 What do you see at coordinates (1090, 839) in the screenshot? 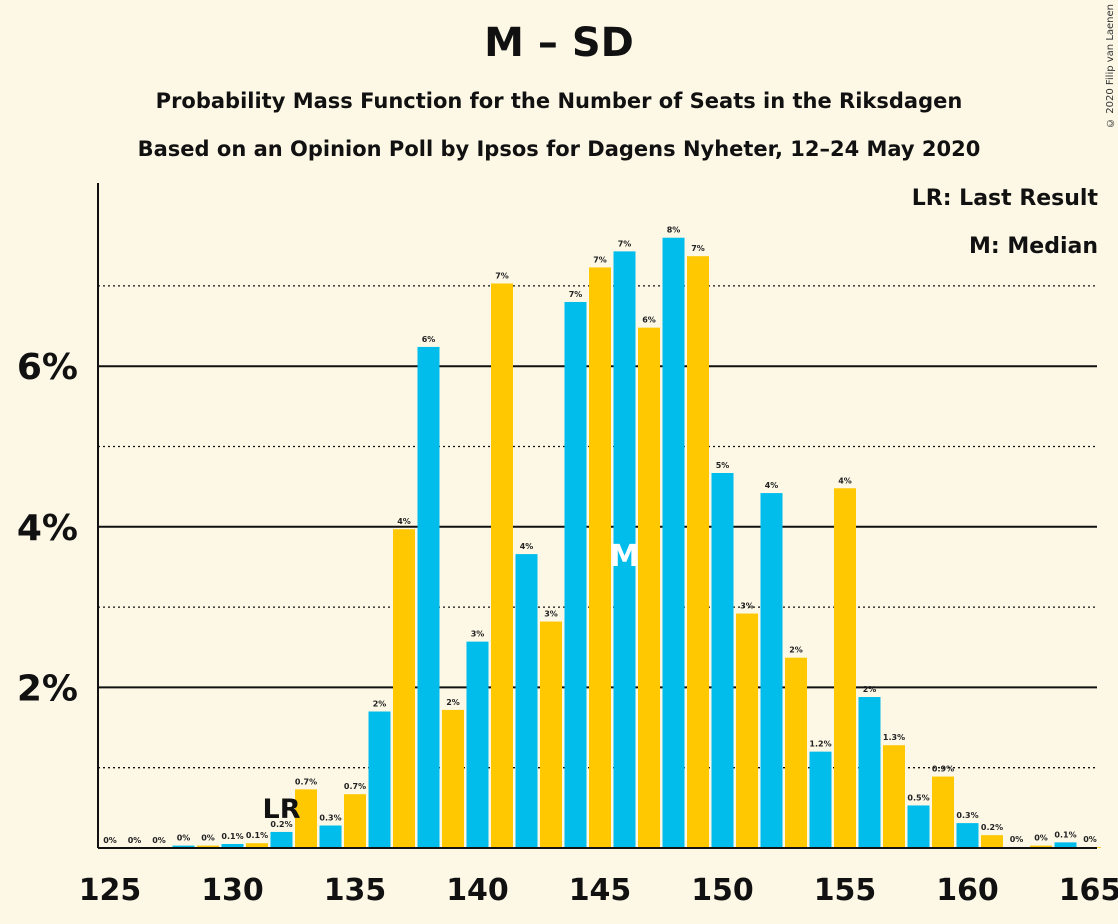
I see `bar-label-seat-165: 0%` at bounding box center [1090, 839].